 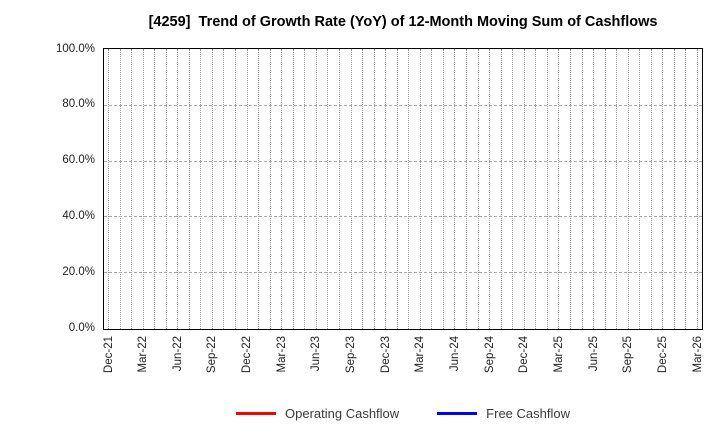 What do you see at coordinates (593, 354) in the screenshot?
I see `x-tick-label: Jun-25` at bounding box center [593, 354].